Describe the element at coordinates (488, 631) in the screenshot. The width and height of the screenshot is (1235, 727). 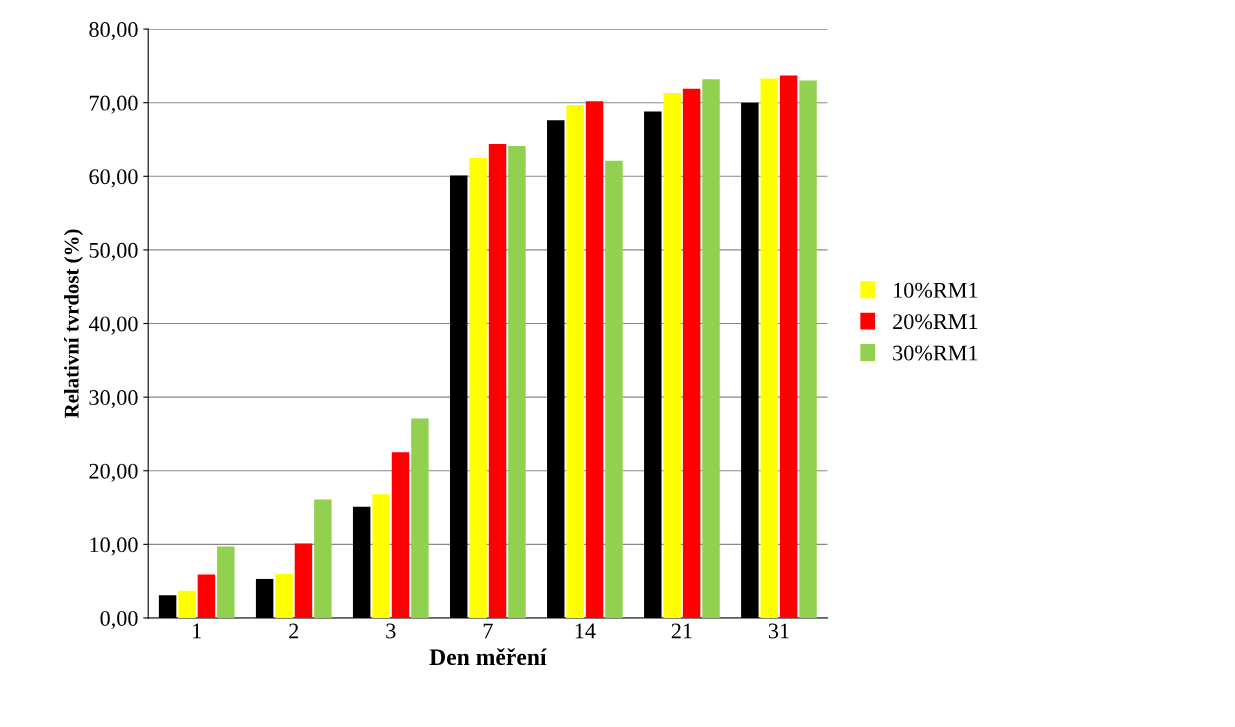
I see `x-tick-label: 7` at that location.